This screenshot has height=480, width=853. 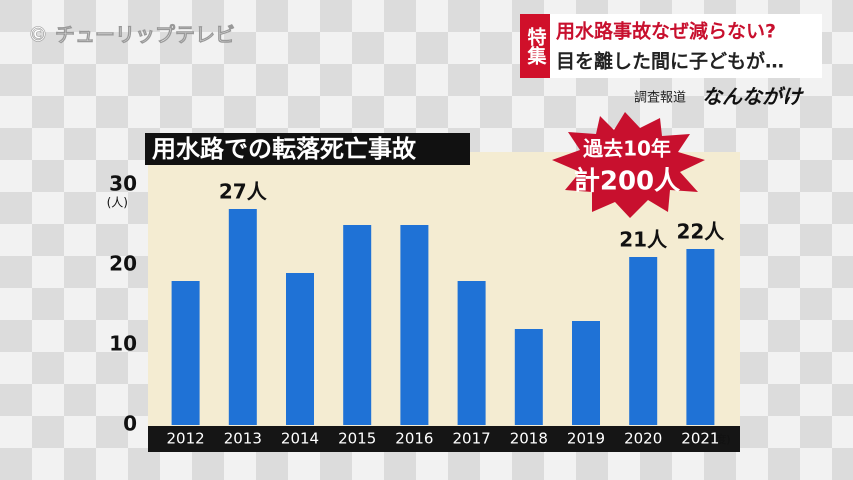 I want to click on y-tick-label: 20, so click(x=123, y=264).